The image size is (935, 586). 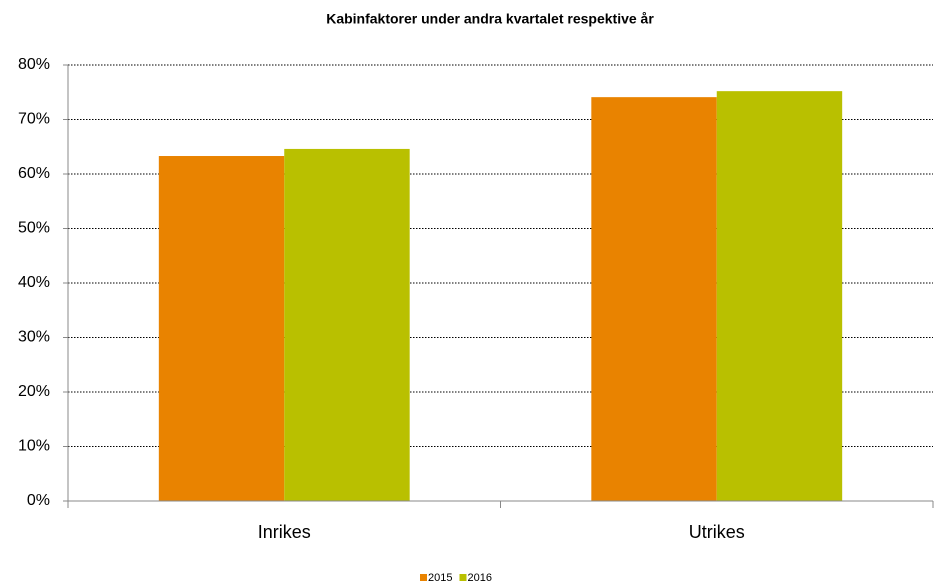 What do you see at coordinates (34, 282) in the screenshot?
I see `y-tick-label: 40%` at bounding box center [34, 282].